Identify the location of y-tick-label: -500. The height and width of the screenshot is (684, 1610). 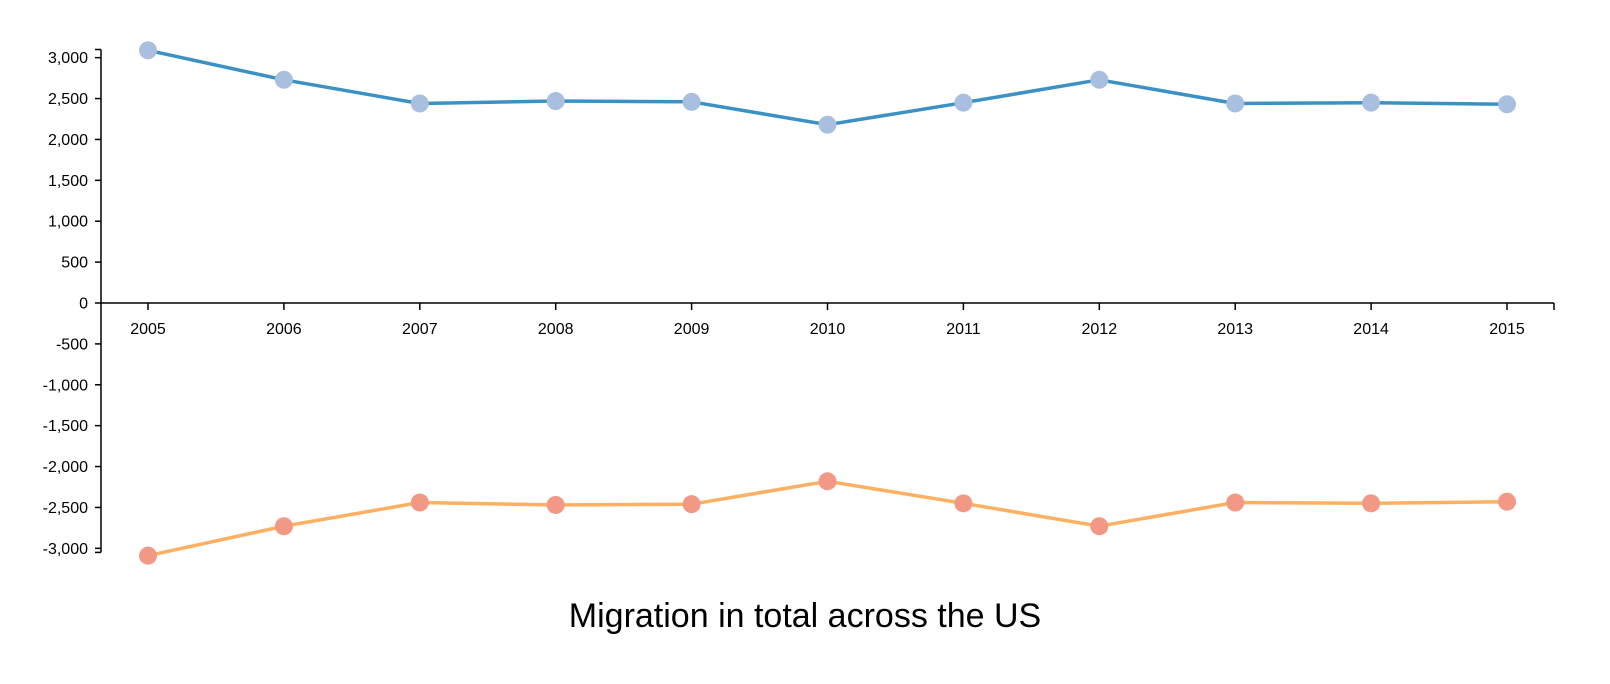
(72, 344).